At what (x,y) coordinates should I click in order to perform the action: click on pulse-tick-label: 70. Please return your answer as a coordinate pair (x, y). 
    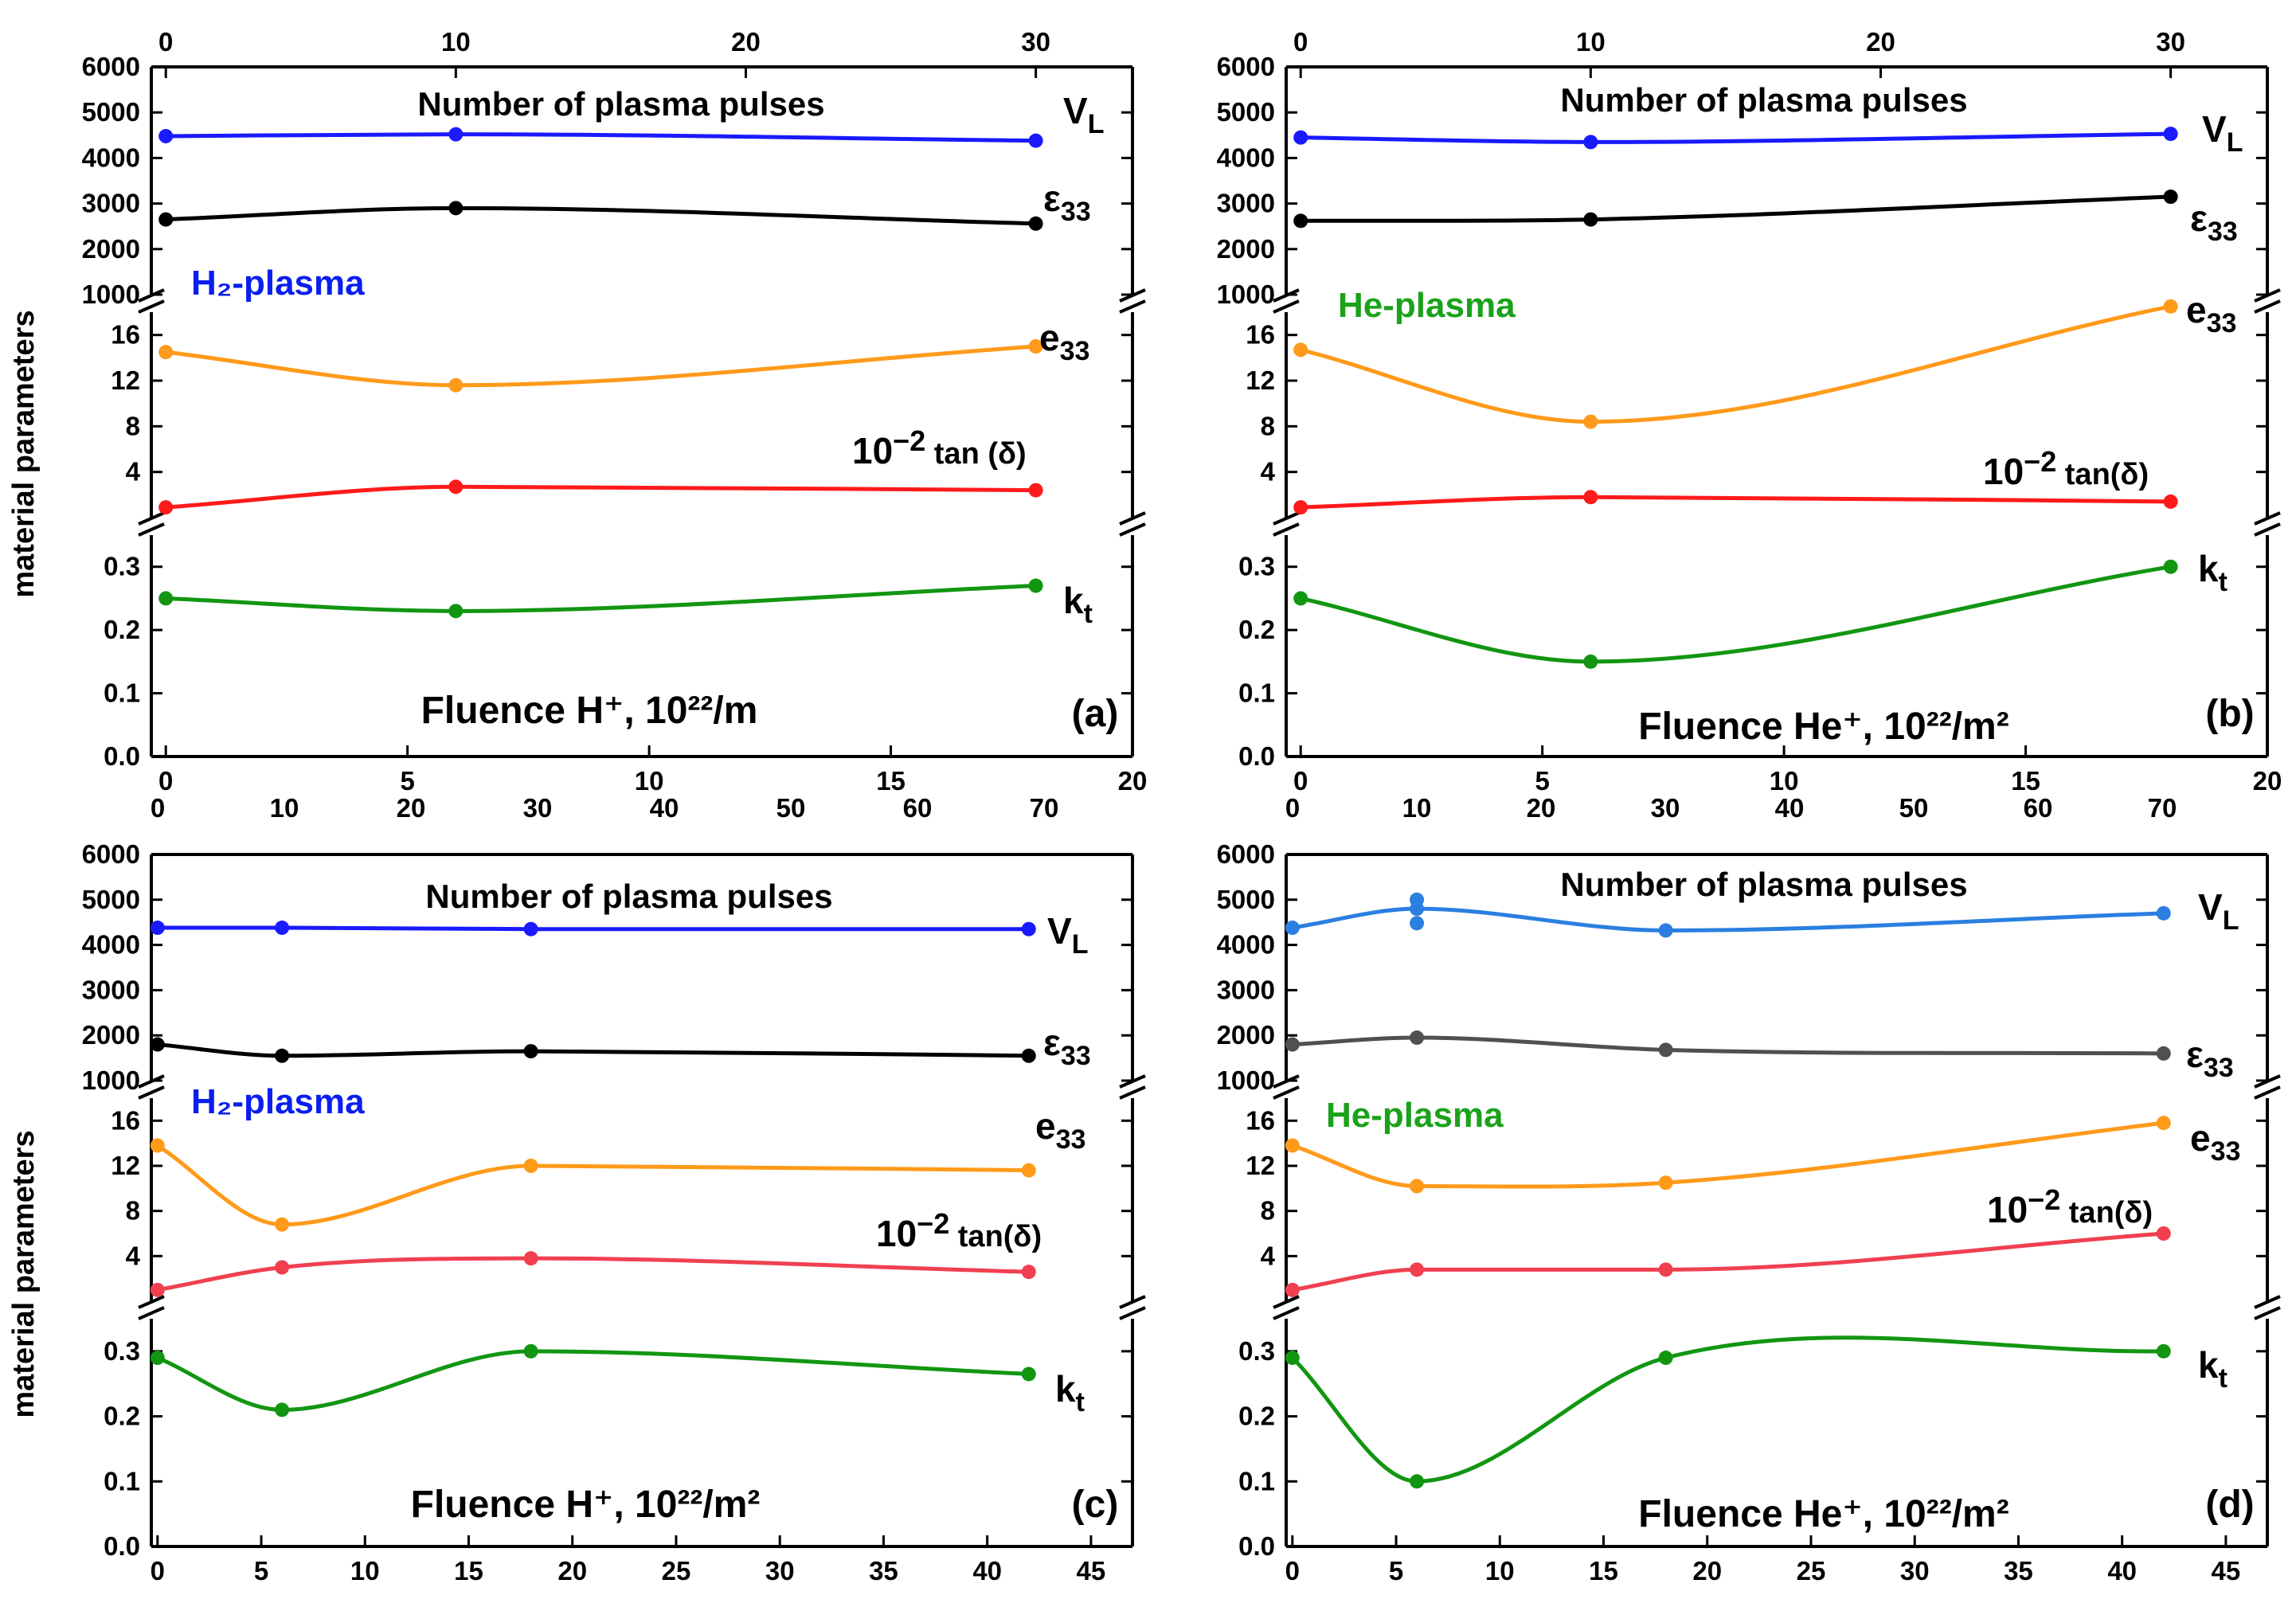
    Looking at the image, I should click on (1044, 808).